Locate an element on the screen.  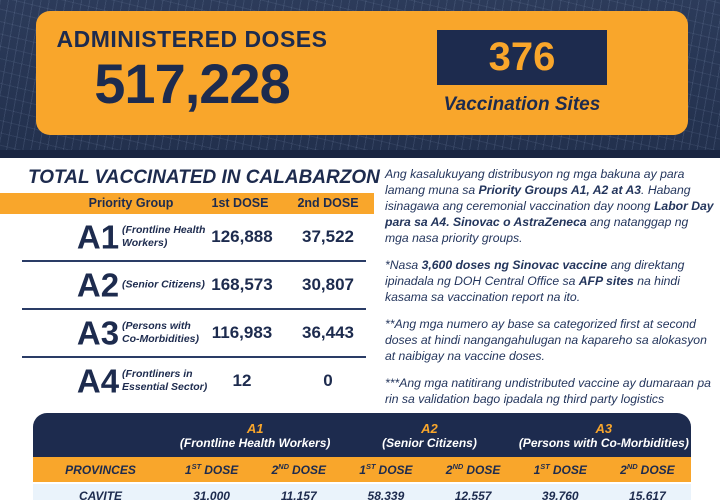
group-code: A3 is located at coordinates (604, 428).